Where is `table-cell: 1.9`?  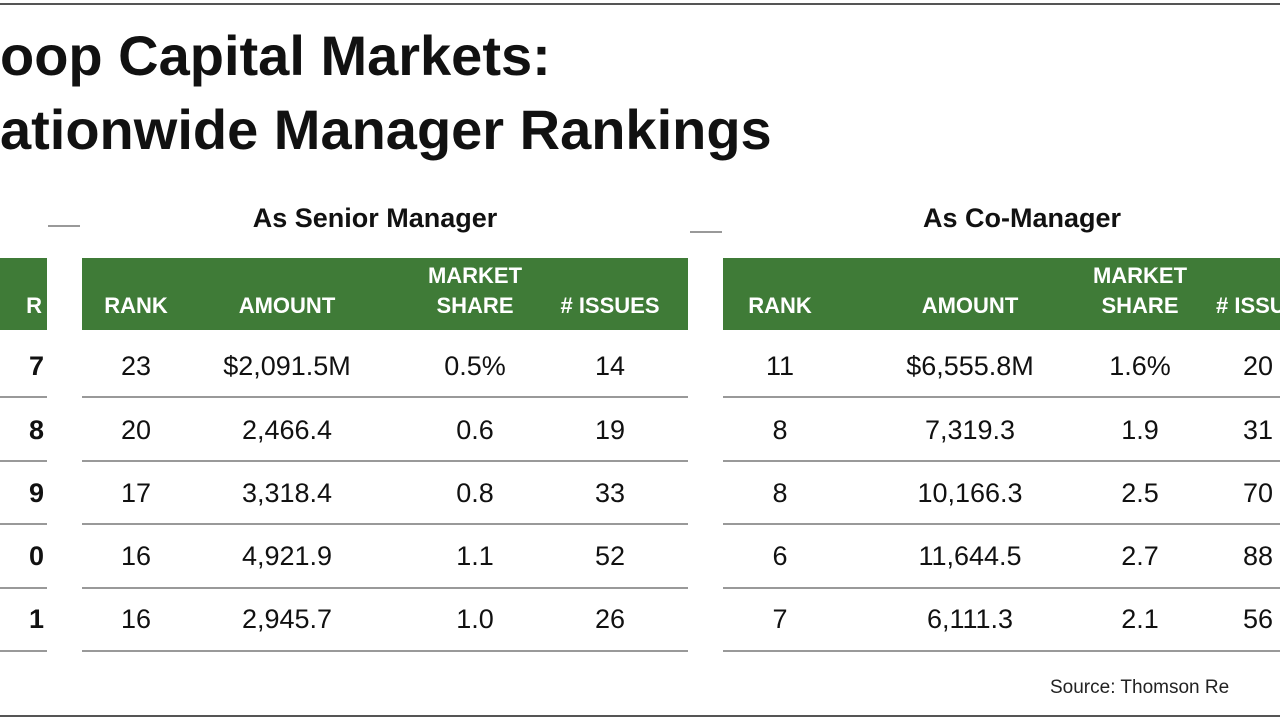 table-cell: 1.9 is located at coordinates (1140, 430).